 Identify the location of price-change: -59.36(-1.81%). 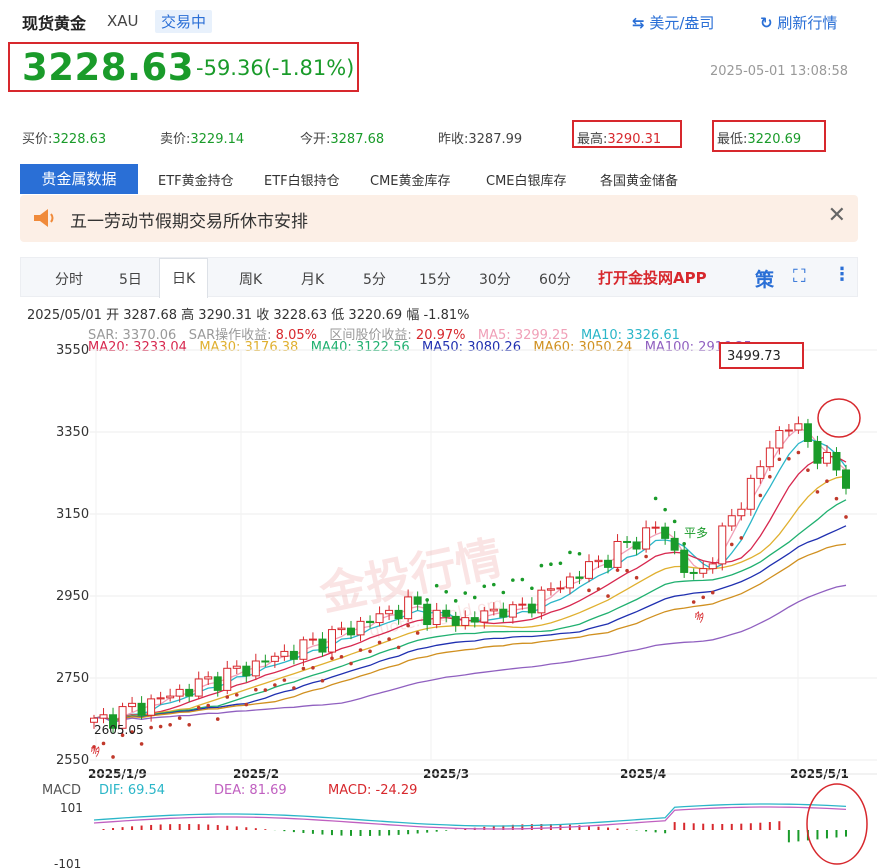
(275, 68).